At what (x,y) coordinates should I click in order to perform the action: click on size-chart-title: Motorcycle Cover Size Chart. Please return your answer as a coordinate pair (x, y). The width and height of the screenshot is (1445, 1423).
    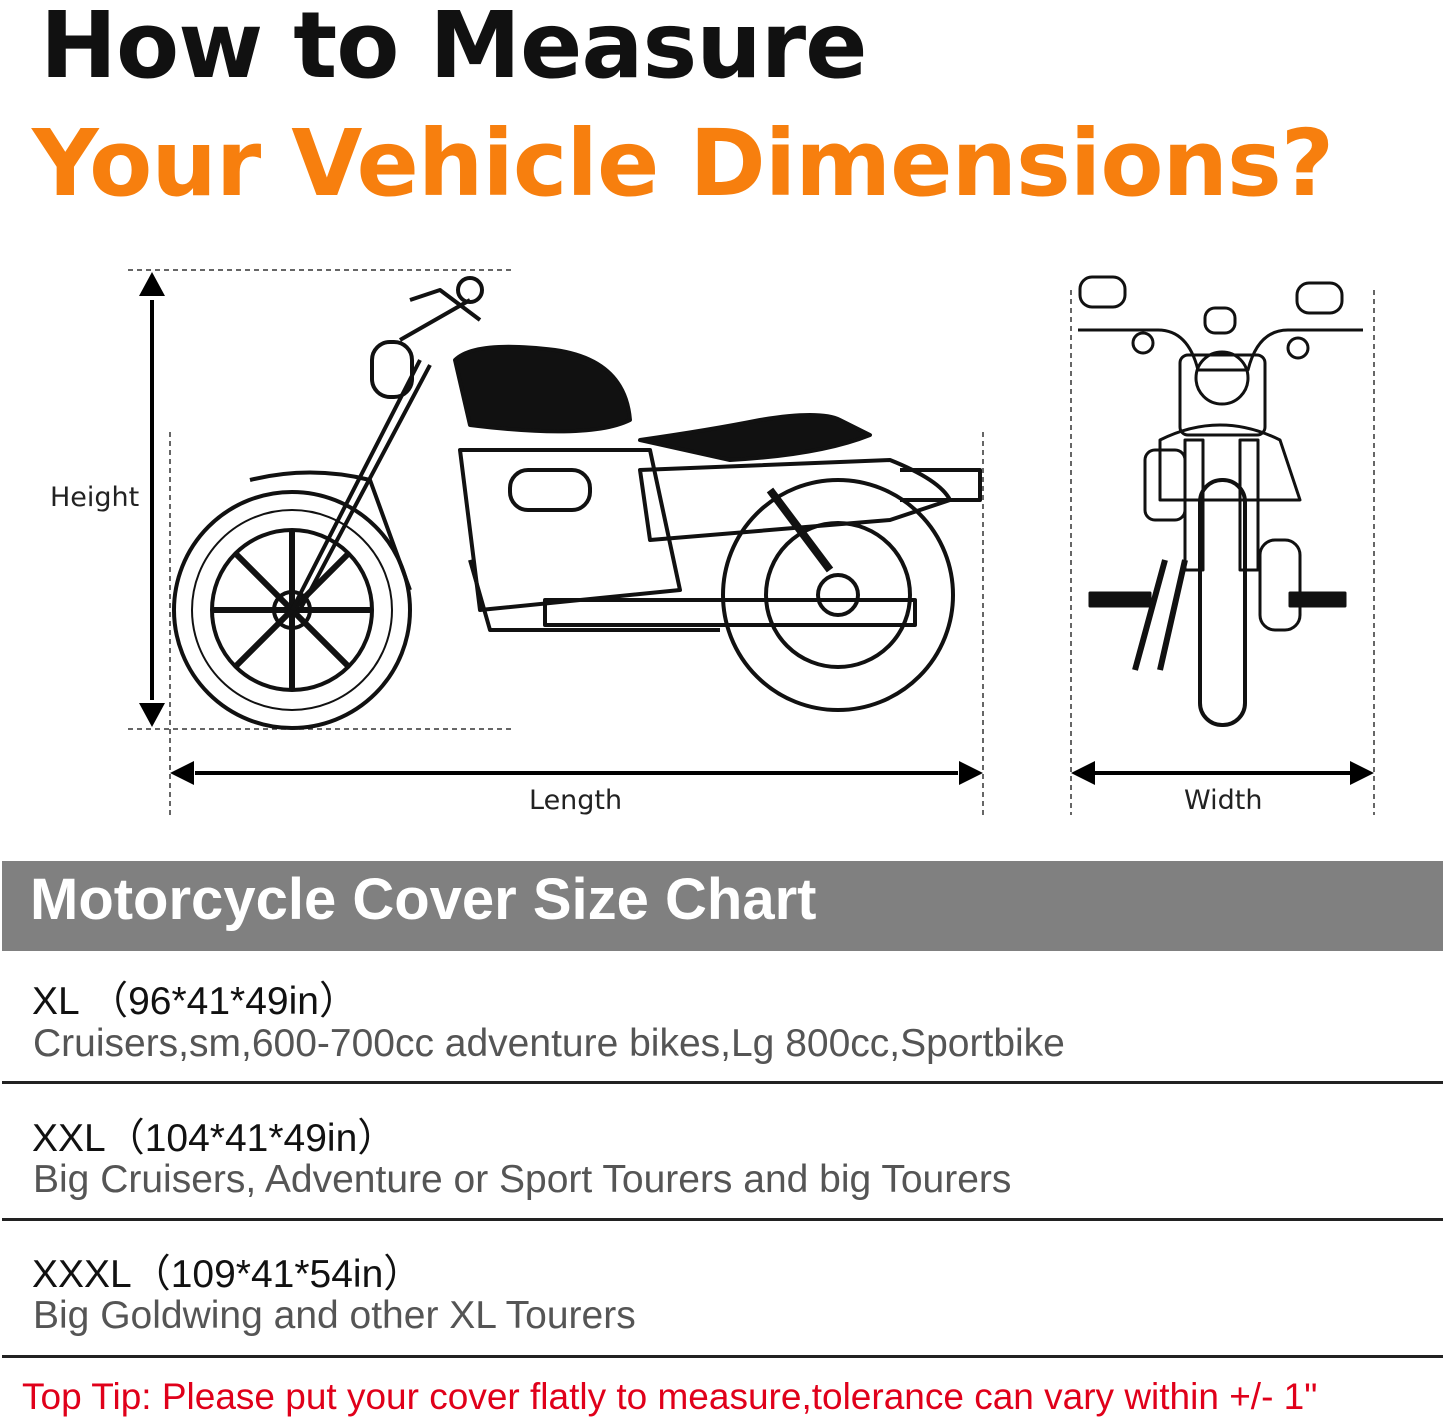
    Looking at the image, I should click on (423, 899).